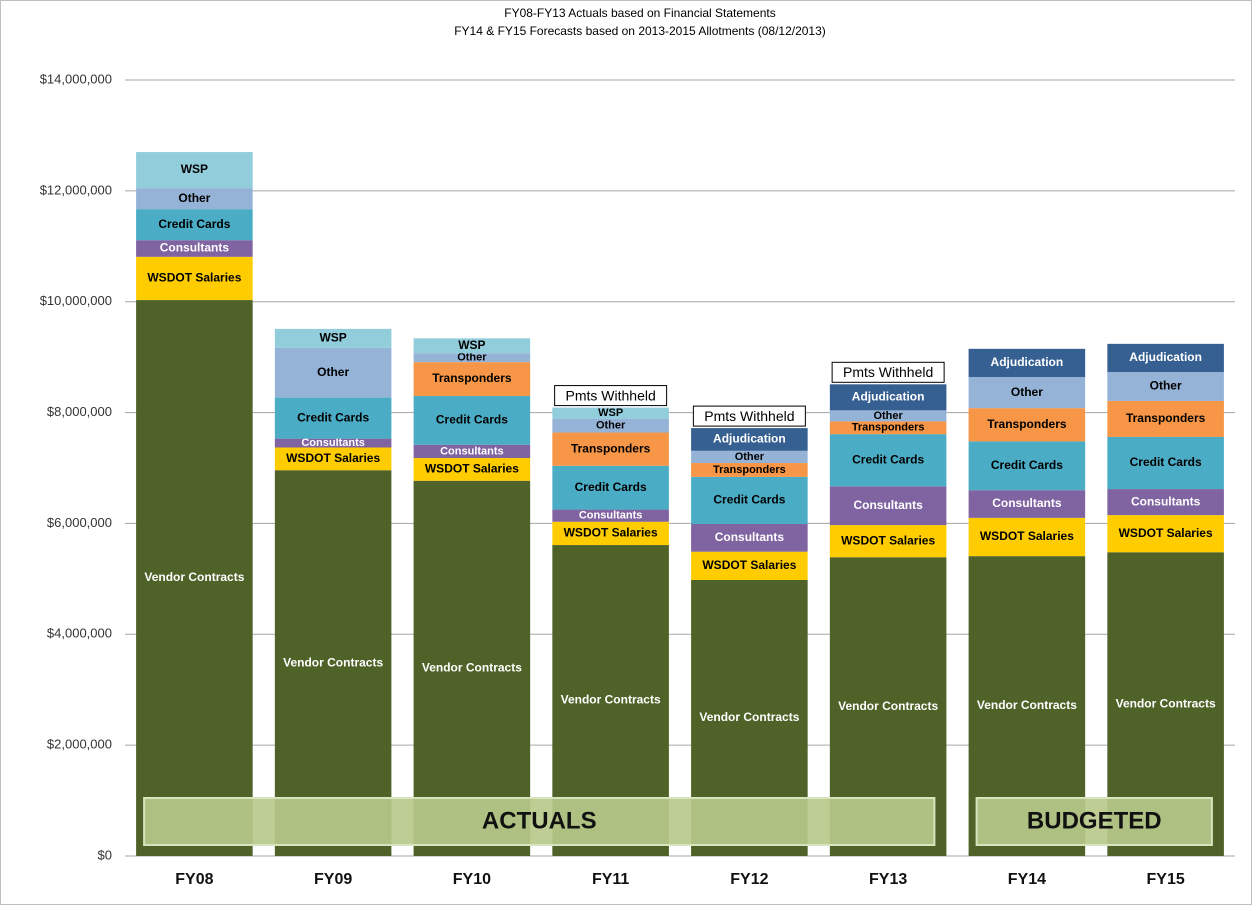  What do you see at coordinates (333, 879) in the screenshot?
I see `x-tick-label: FY09` at bounding box center [333, 879].